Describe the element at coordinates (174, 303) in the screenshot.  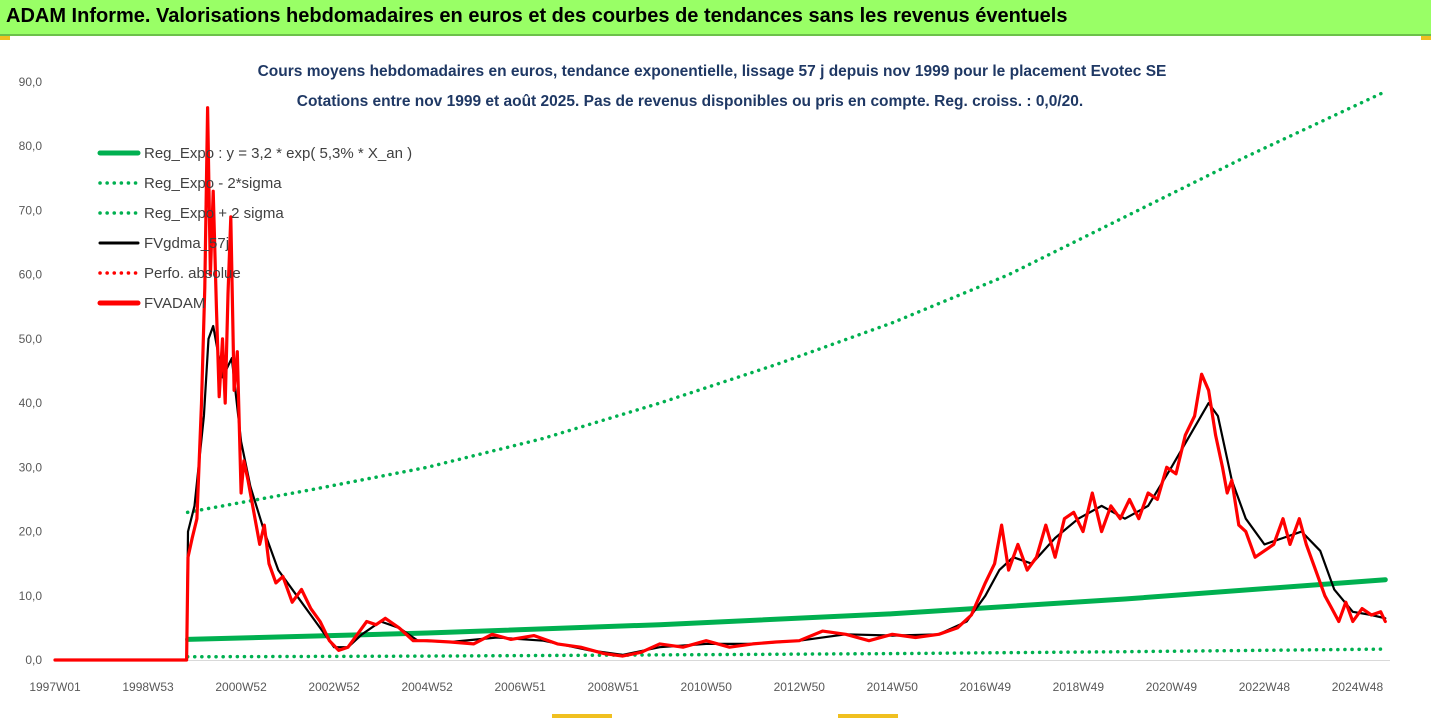
I see `legend-label: FVADAM` at that location.